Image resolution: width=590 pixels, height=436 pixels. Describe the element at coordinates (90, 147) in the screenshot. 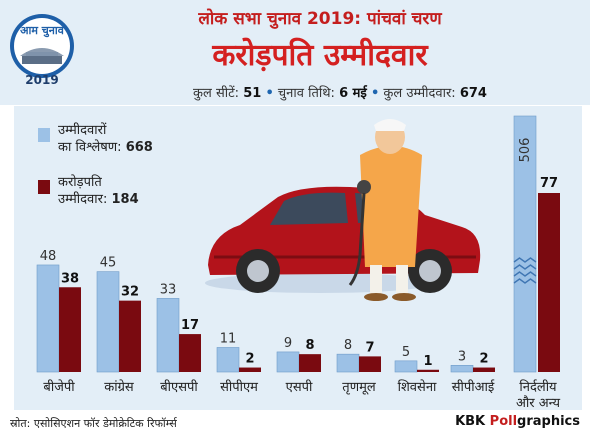

I see `legend-analysed-line2: का विश्लेषण:` at that location.